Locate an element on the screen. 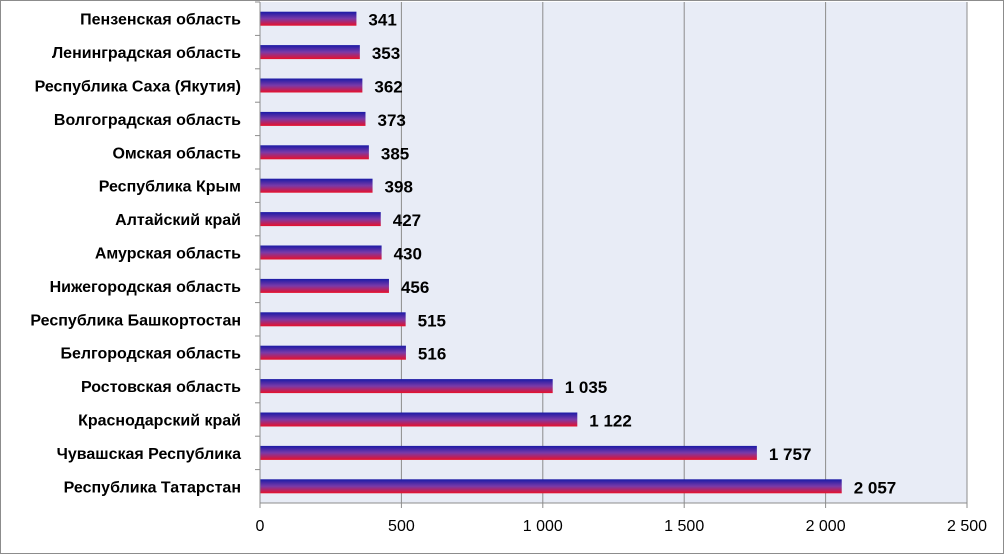 This screenshot has width=1004, height=554. category-label: Республика Башкортостан is located at coordinates (135, 320).